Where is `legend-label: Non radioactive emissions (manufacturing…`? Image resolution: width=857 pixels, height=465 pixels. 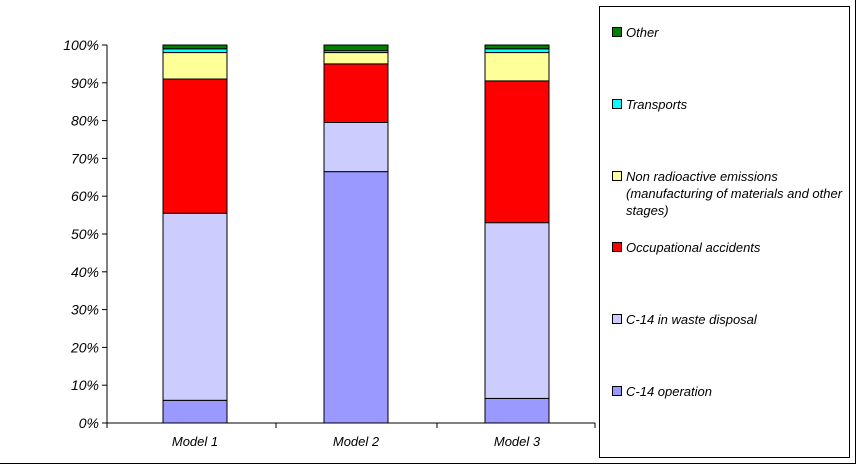
legend-label: Non radioactive emissions (manufacturing… is located at coordinates (734, 193).